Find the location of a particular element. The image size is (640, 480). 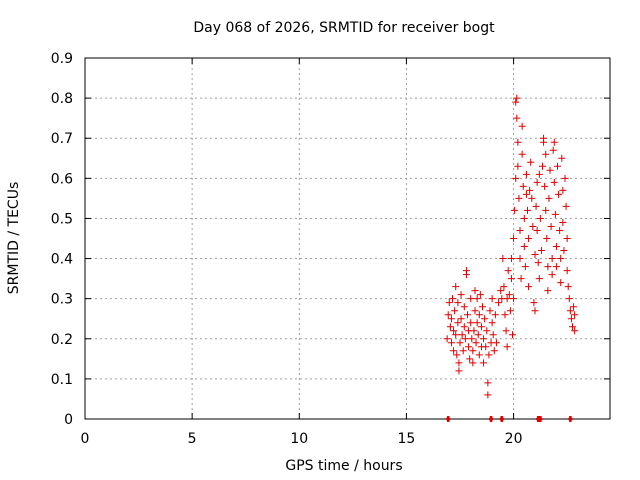

y-axis-label: SRMTID / TECUs is located at coordinates (14, 238).